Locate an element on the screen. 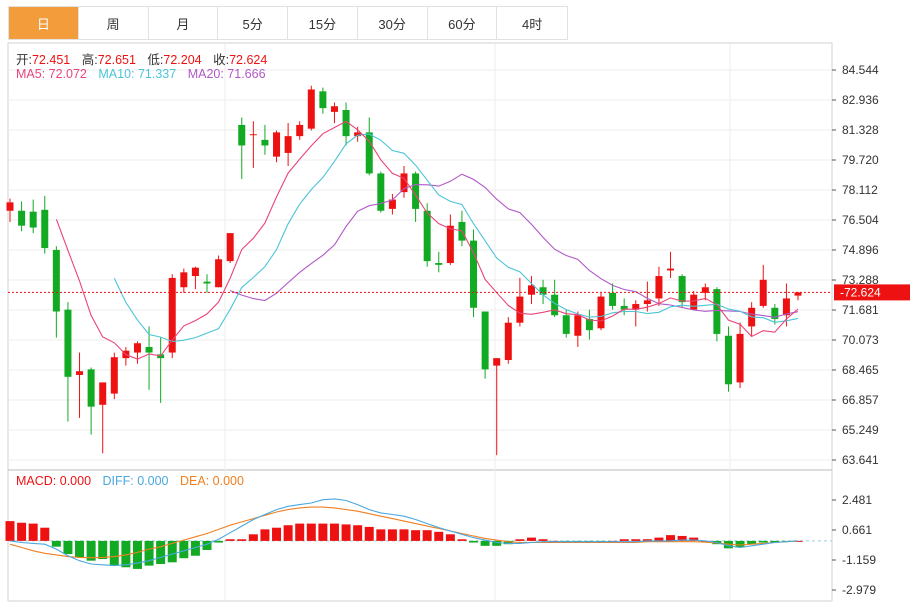 The width and height of the screenshot is (915, 603). macd-y-tick-label-0: 2.481 is located at coordinates (857, 500).